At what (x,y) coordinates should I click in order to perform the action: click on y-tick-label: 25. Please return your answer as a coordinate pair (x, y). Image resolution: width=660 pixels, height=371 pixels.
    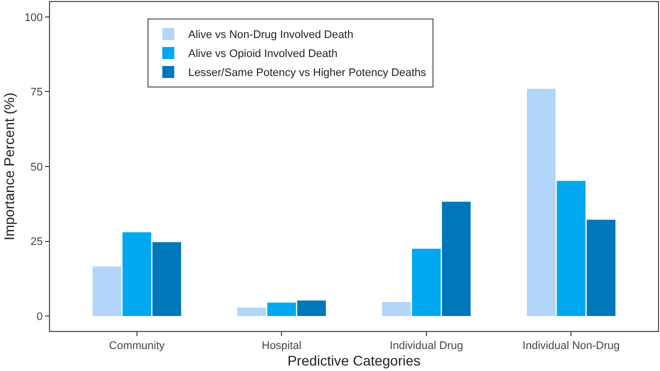
    Looking at the image, I should click on (36, 242).